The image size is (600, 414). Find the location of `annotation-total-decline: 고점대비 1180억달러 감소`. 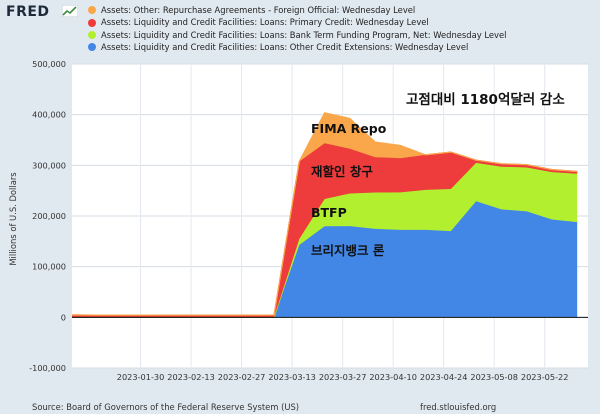

annotation-total-decline: 고점대비 1180억달러 감소 is located at coordinates (485, 99).